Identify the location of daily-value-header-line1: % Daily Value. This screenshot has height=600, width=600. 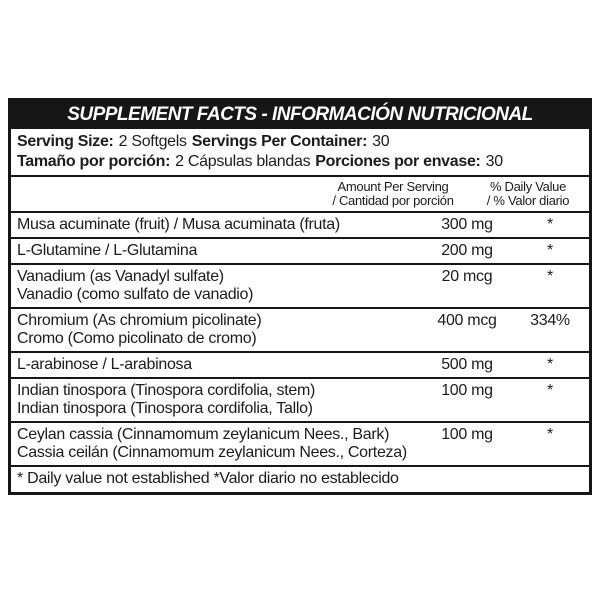
(528, 186).